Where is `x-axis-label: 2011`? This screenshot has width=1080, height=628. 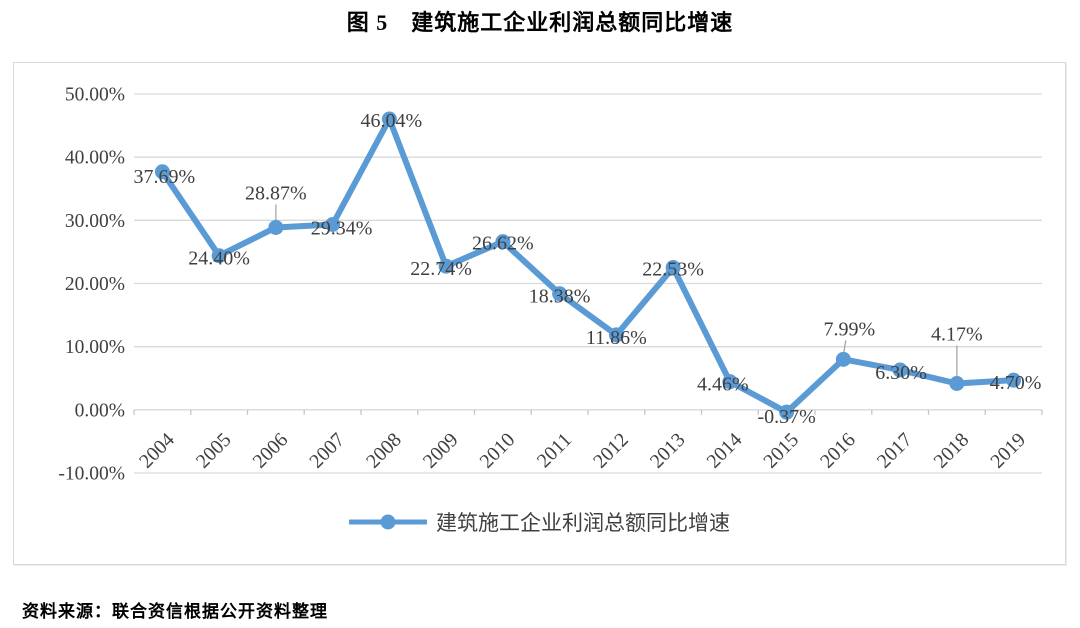 x-axis-label: 2011 is located at coordinates (554, 450).